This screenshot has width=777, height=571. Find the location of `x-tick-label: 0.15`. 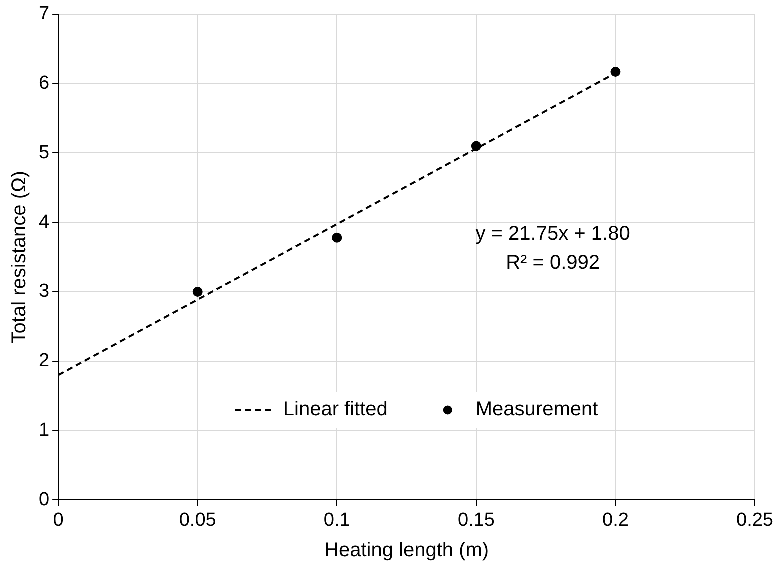

x-tick-label: 0.15 is located at coordinates (476, 520).